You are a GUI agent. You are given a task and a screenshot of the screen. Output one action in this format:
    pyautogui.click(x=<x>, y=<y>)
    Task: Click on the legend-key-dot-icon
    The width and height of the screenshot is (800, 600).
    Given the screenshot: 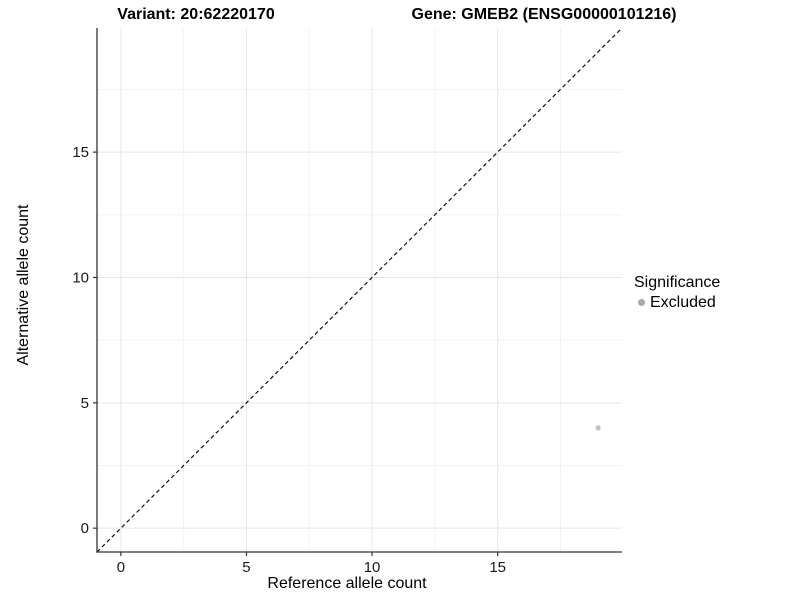 What is the action you would take?
    pyautogui.click(x=641, y=302)
    